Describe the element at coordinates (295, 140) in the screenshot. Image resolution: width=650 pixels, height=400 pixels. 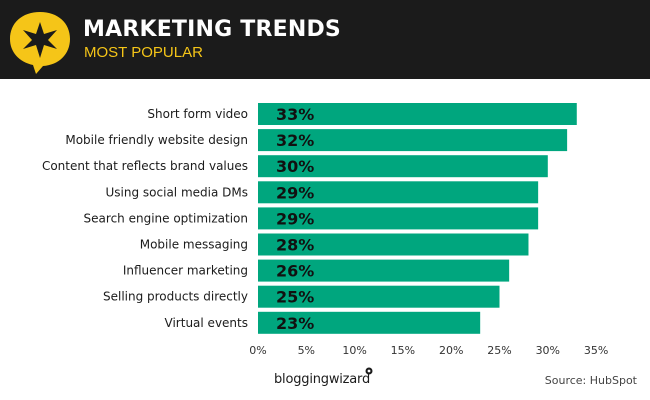
I see `bar-value-label: 32%` at that location.